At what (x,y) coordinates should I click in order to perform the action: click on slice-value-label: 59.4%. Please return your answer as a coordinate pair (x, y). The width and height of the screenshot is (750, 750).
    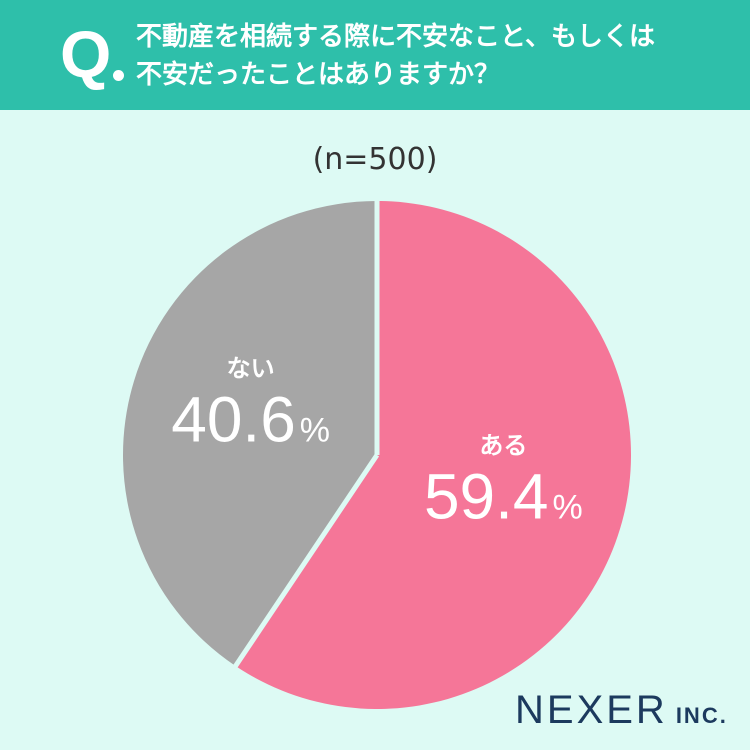
    Looking at the image, I should click on (503, 496).